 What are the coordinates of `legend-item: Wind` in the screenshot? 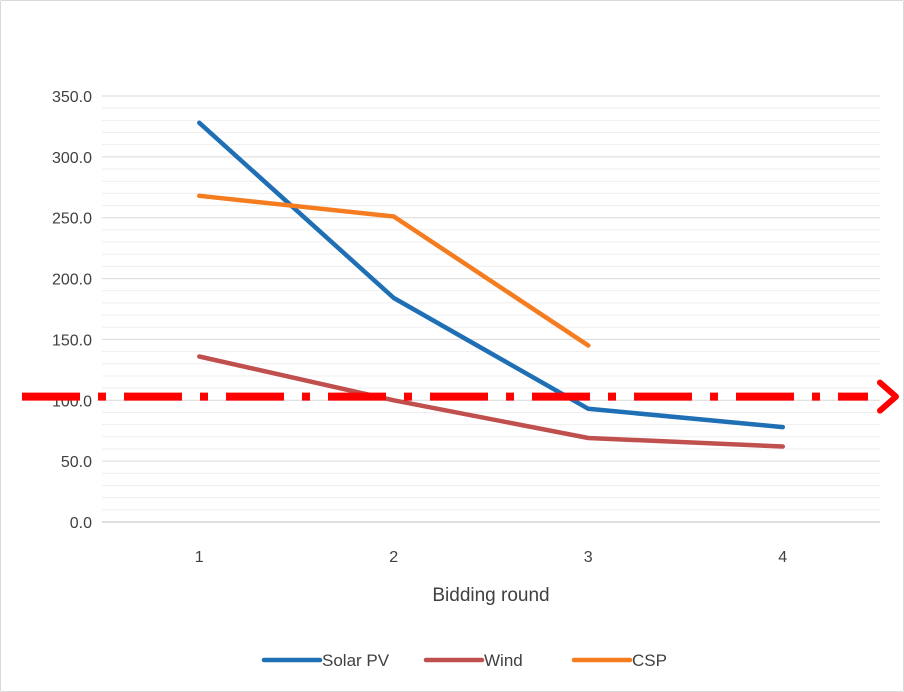 It's located at (473, 660).